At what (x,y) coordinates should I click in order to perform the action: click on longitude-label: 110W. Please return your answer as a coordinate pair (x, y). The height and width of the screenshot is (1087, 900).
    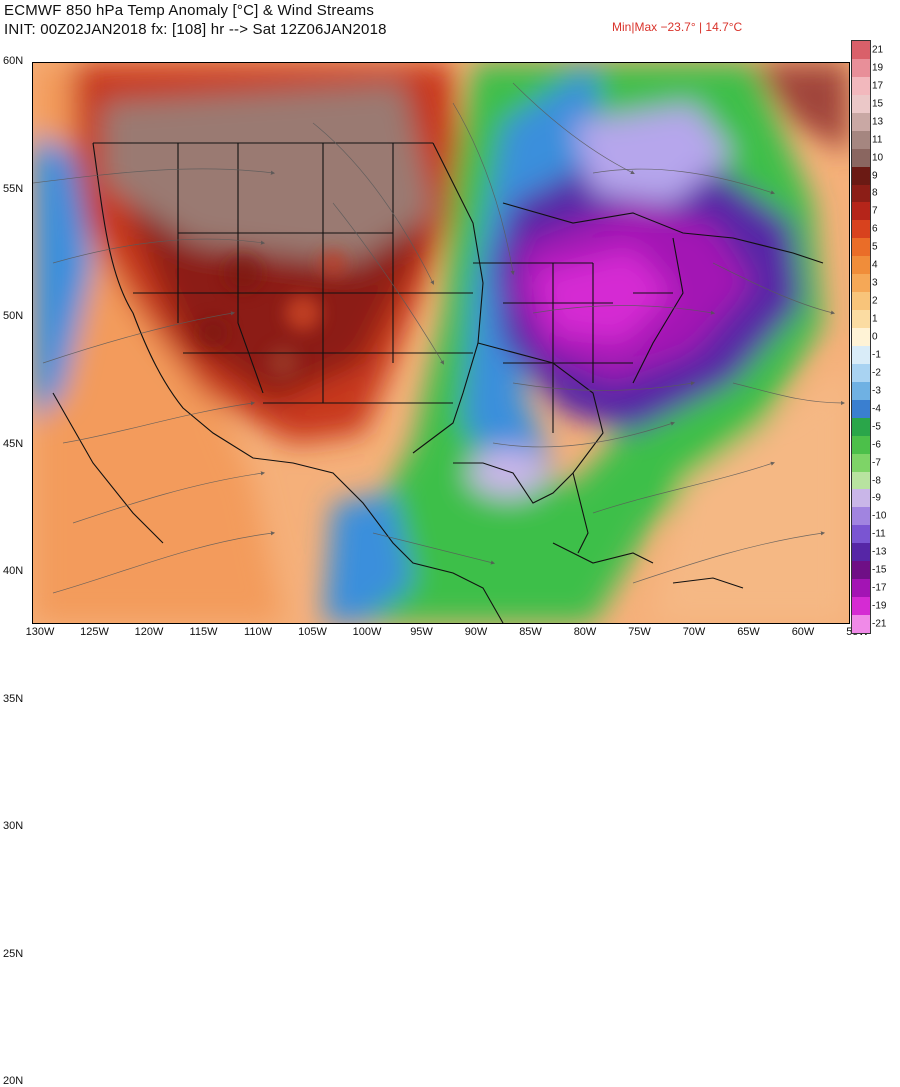
    Looking at the image, I should click on (258, 632).